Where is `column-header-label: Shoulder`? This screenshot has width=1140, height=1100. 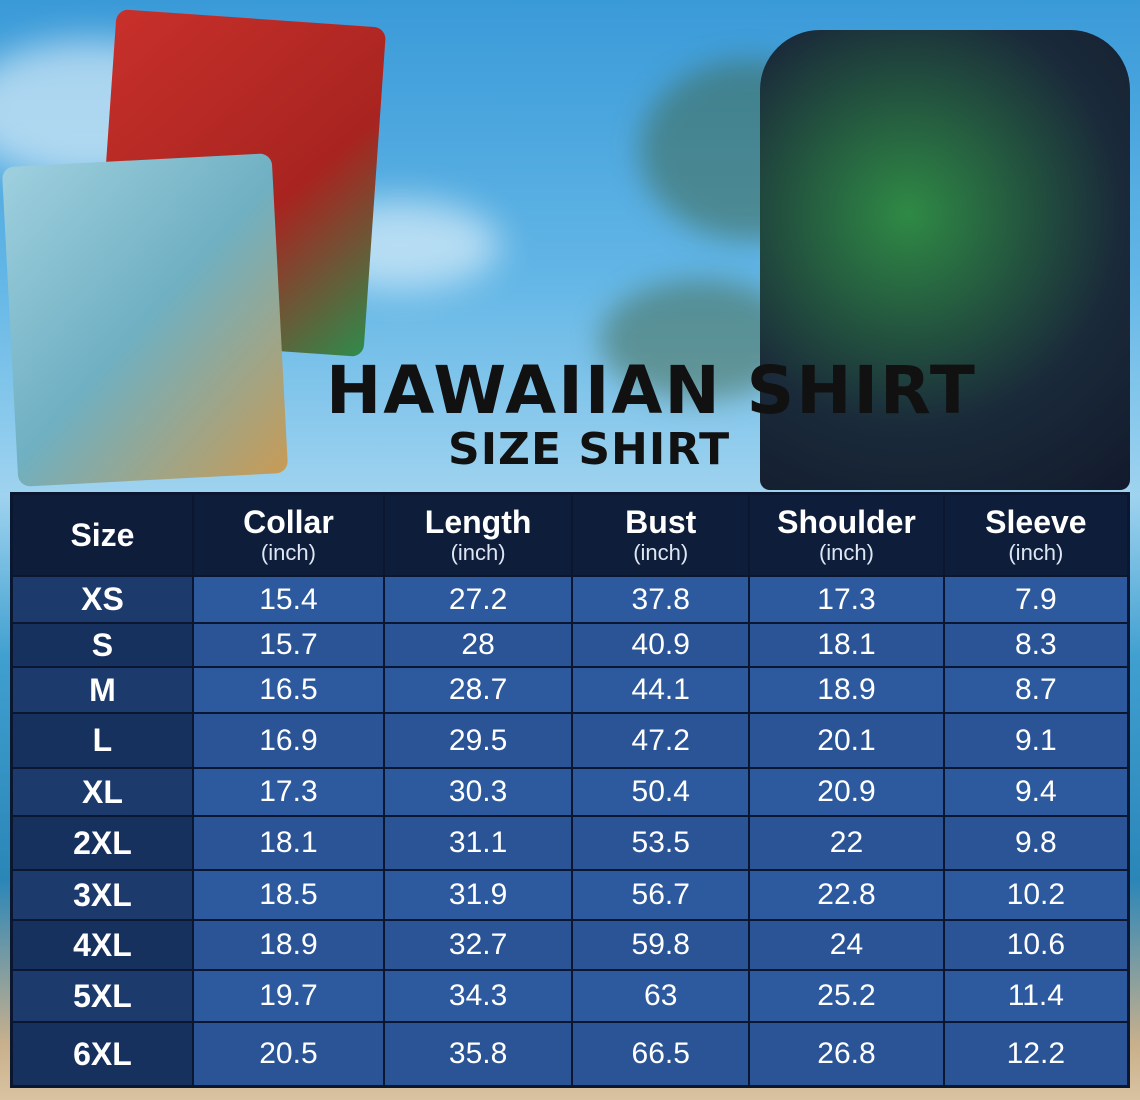
column-header-label: Shoulder is located at coordinates (846, 522).